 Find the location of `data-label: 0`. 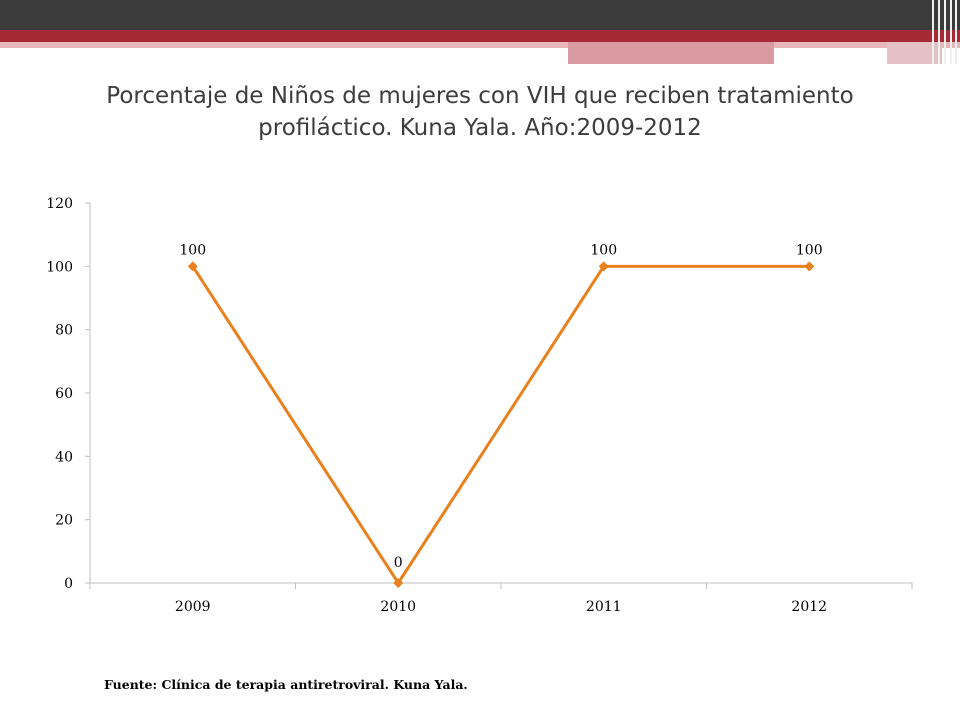

data-label: 0 is located at coordinates (398, 563).